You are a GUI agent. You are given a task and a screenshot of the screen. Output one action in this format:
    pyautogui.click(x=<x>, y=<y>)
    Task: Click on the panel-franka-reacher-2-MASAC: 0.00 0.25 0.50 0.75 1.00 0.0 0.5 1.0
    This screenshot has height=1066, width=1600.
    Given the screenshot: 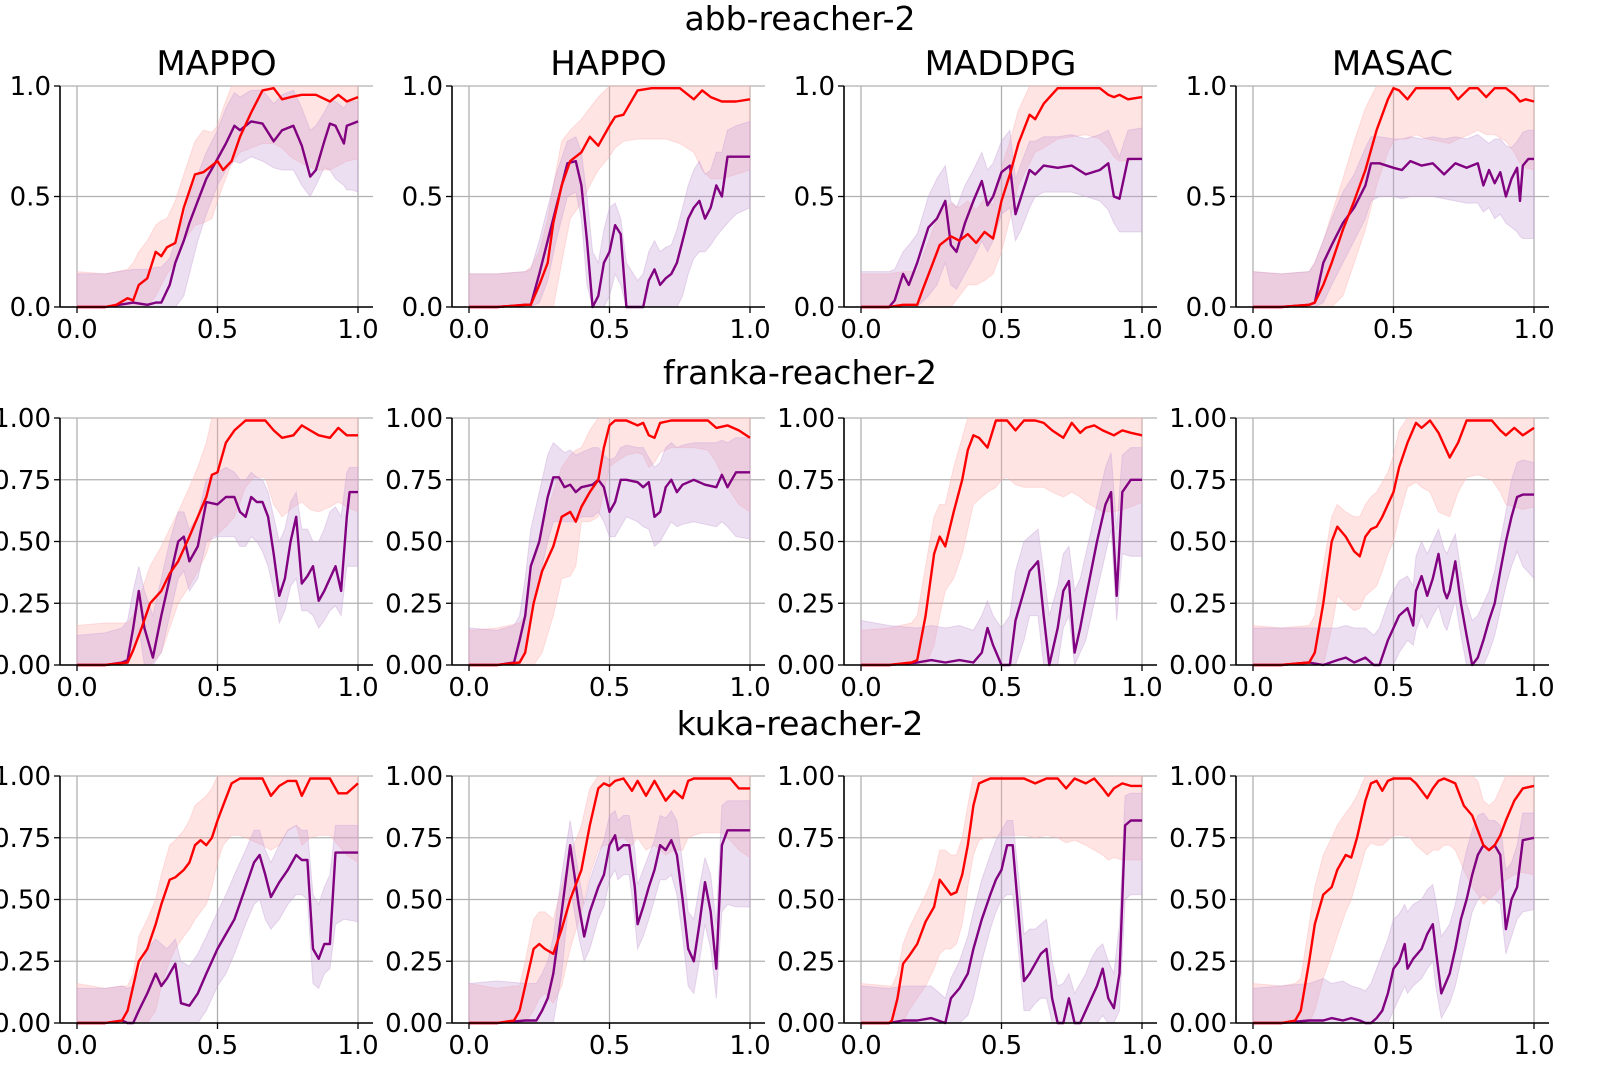 What is the action you would take?
    pyautogui.click(x=1362, y=553)
    